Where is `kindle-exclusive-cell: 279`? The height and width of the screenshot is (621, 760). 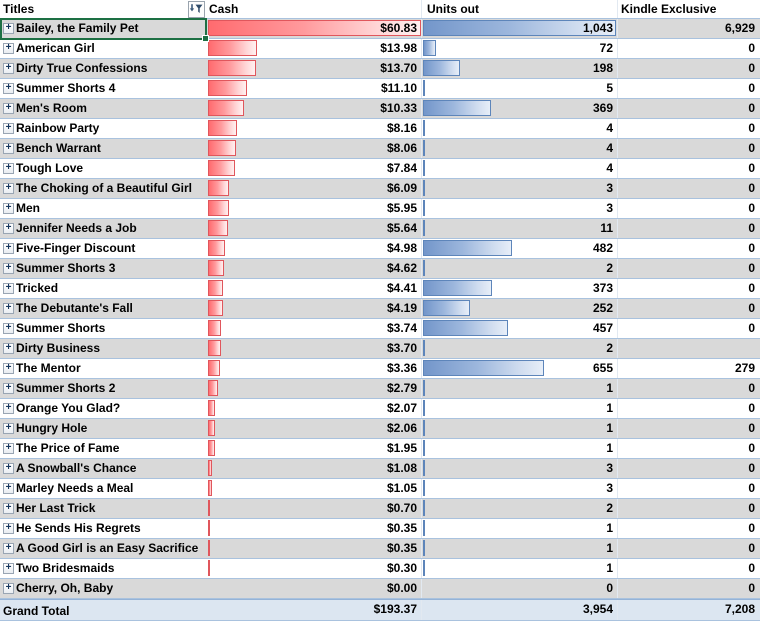 kindle-exclusive-cell: 279 is located at coordinates (689, 368).